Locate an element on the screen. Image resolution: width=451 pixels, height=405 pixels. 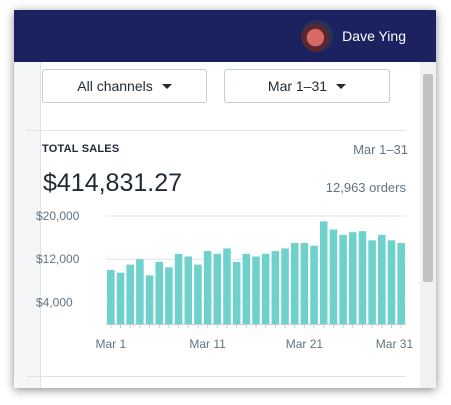
scrollbar-thumb is located at coordinates (428, 178).